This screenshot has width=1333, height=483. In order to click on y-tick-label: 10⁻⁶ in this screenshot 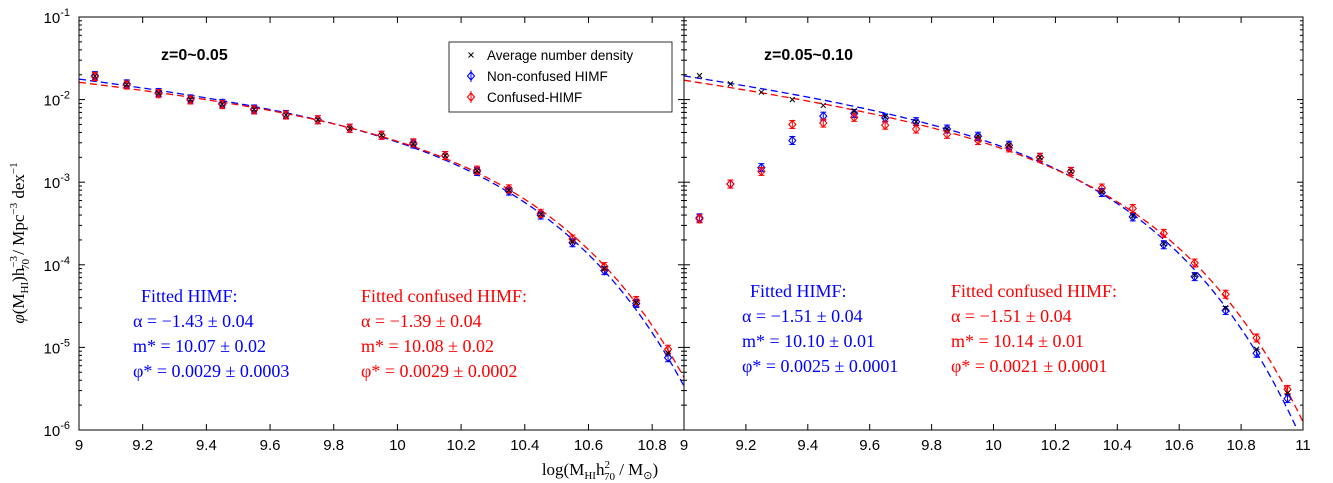, I will do `click(57, 430)`.